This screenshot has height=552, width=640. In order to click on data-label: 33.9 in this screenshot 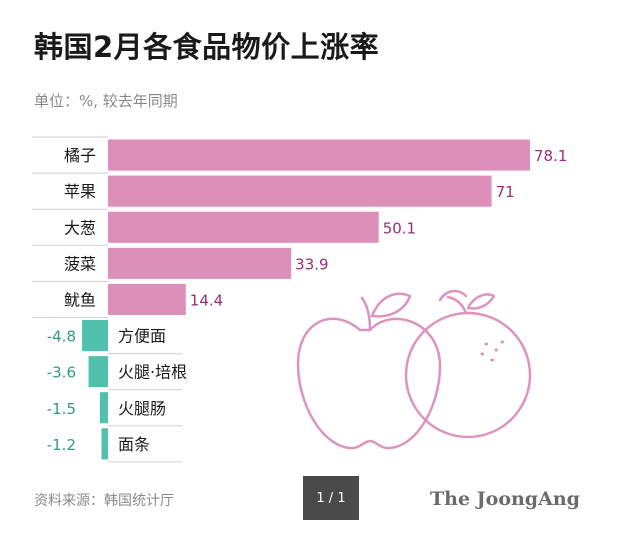, I will do `click(311, 264)`.